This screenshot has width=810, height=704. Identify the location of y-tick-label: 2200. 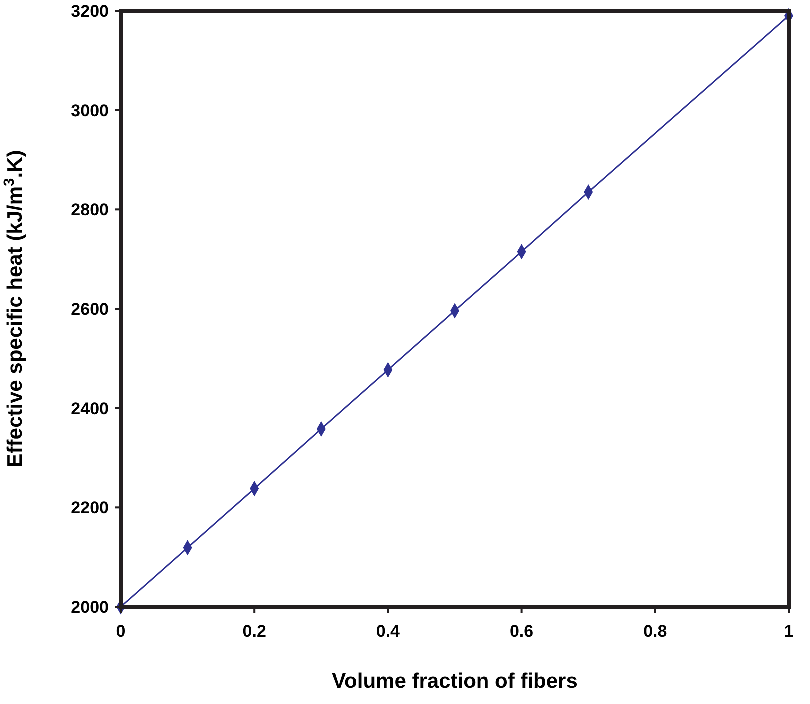
(90, 508).